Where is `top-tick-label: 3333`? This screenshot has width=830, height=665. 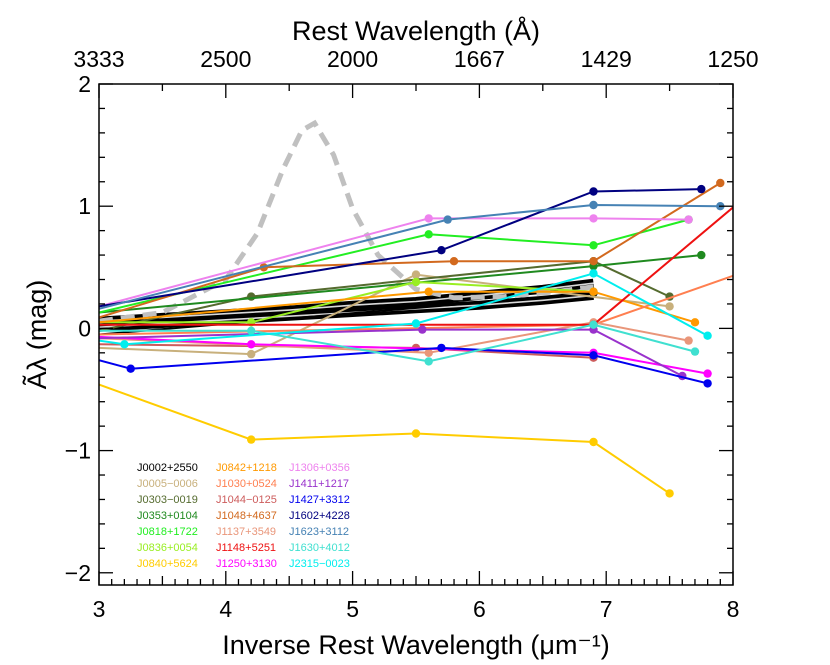 top-tick-label: 3333 is located at coordinates (98, 59).